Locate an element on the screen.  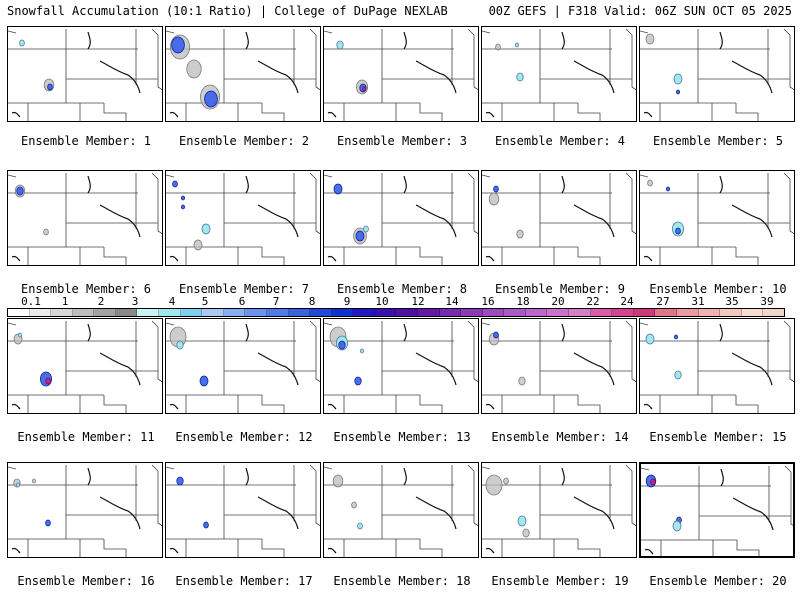
colorbar-tick-label: 12 is located at coordinates (418, 301).